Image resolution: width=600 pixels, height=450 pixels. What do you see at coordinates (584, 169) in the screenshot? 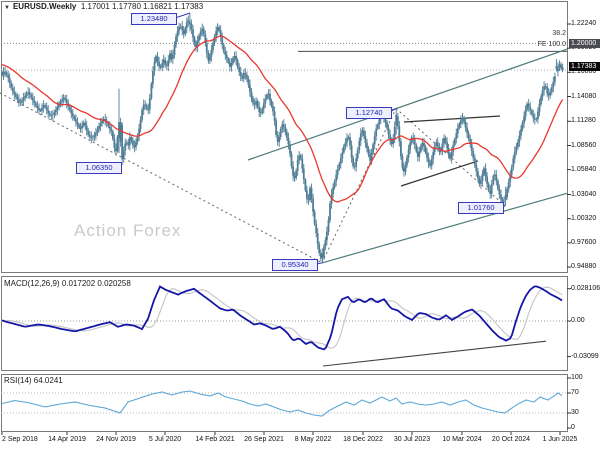
I see `price-axis-label: 1.05840` at bounding box center [584, 169].